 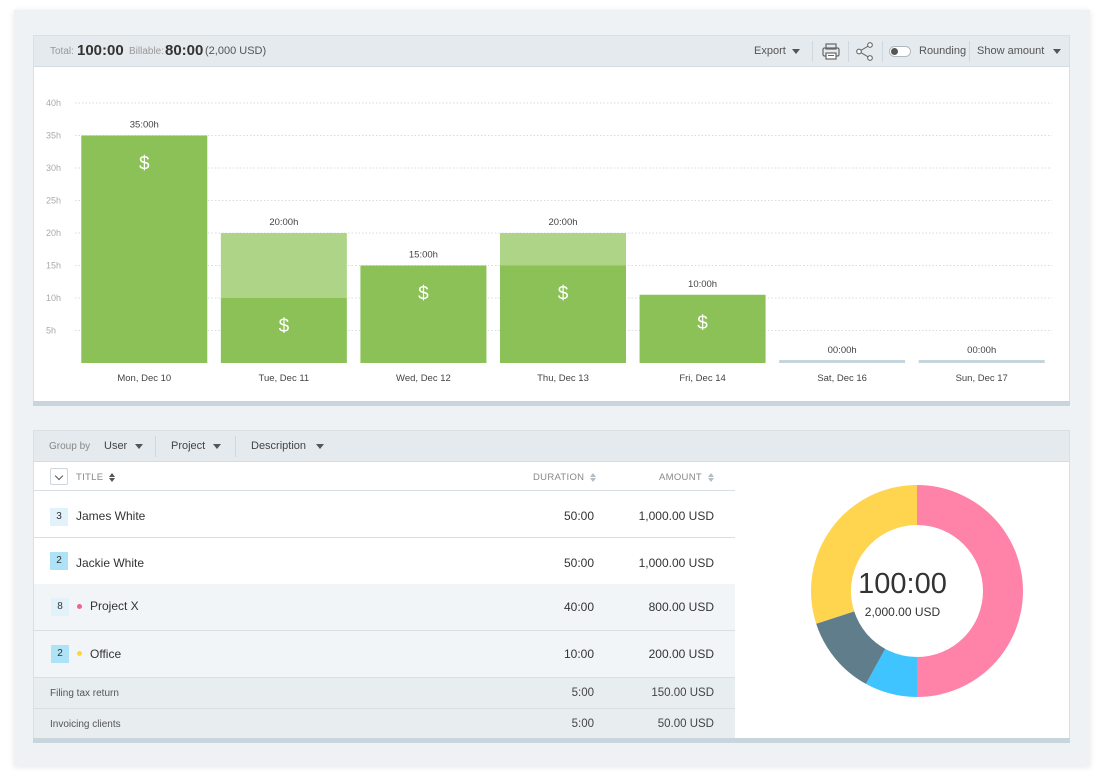 What do you see at coordinates (578, 607) in the screenshot?
I see `row-duration: 40:00` at bounding box center [578, 607].